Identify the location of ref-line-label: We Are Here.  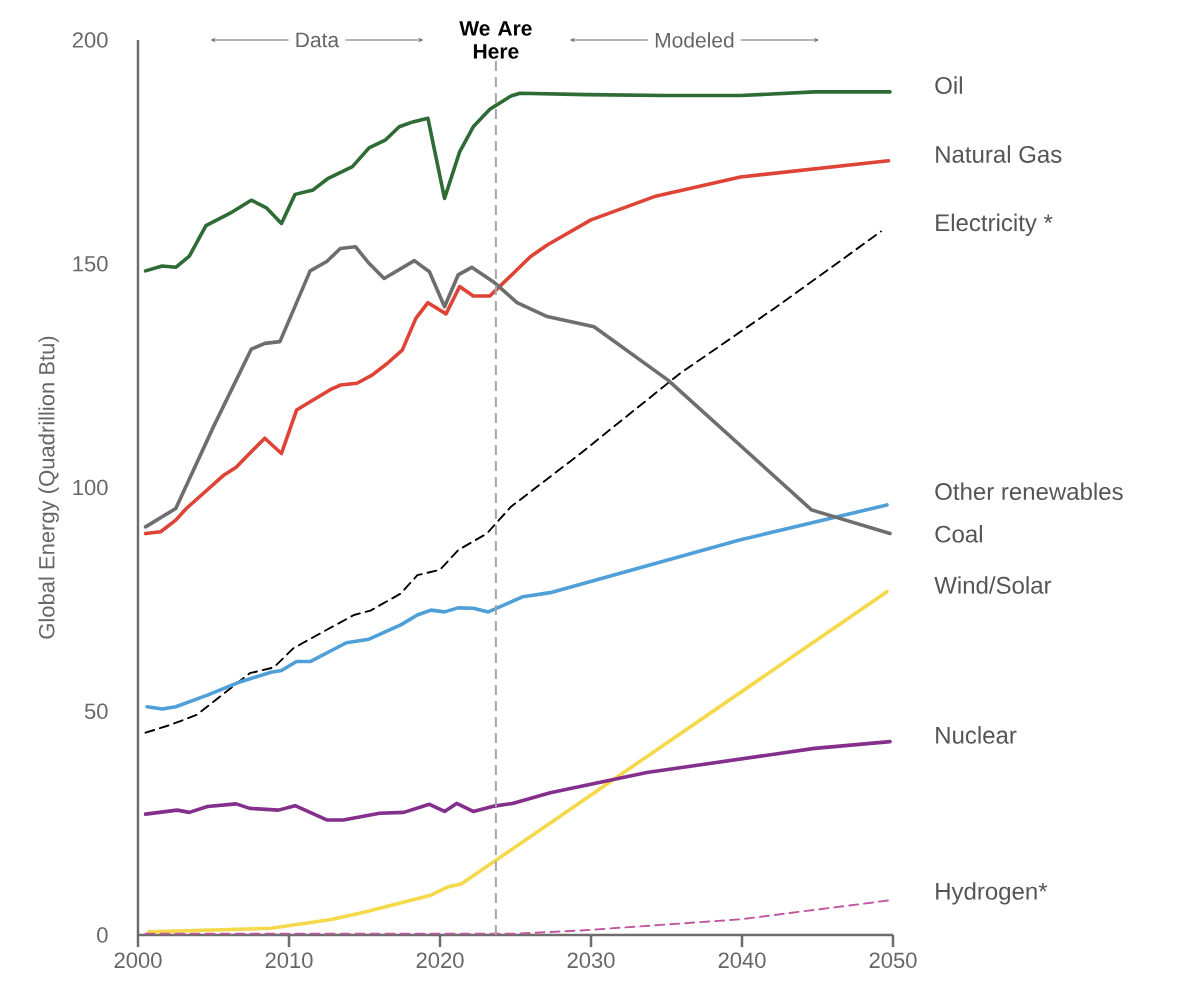
(495, 40).